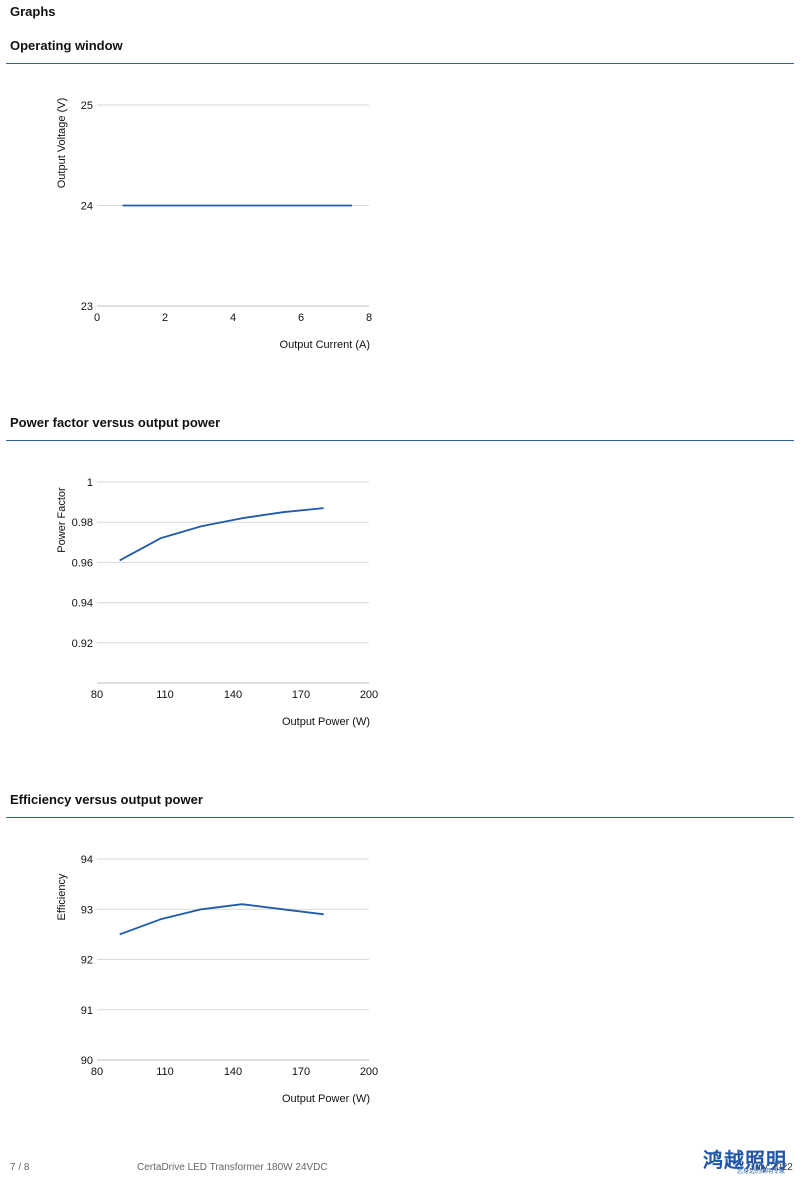  What do you see at coordinates (62, 896) in the screenshot?
I see `y-axis-label: Efficiency` at bounding box center [62, 896].